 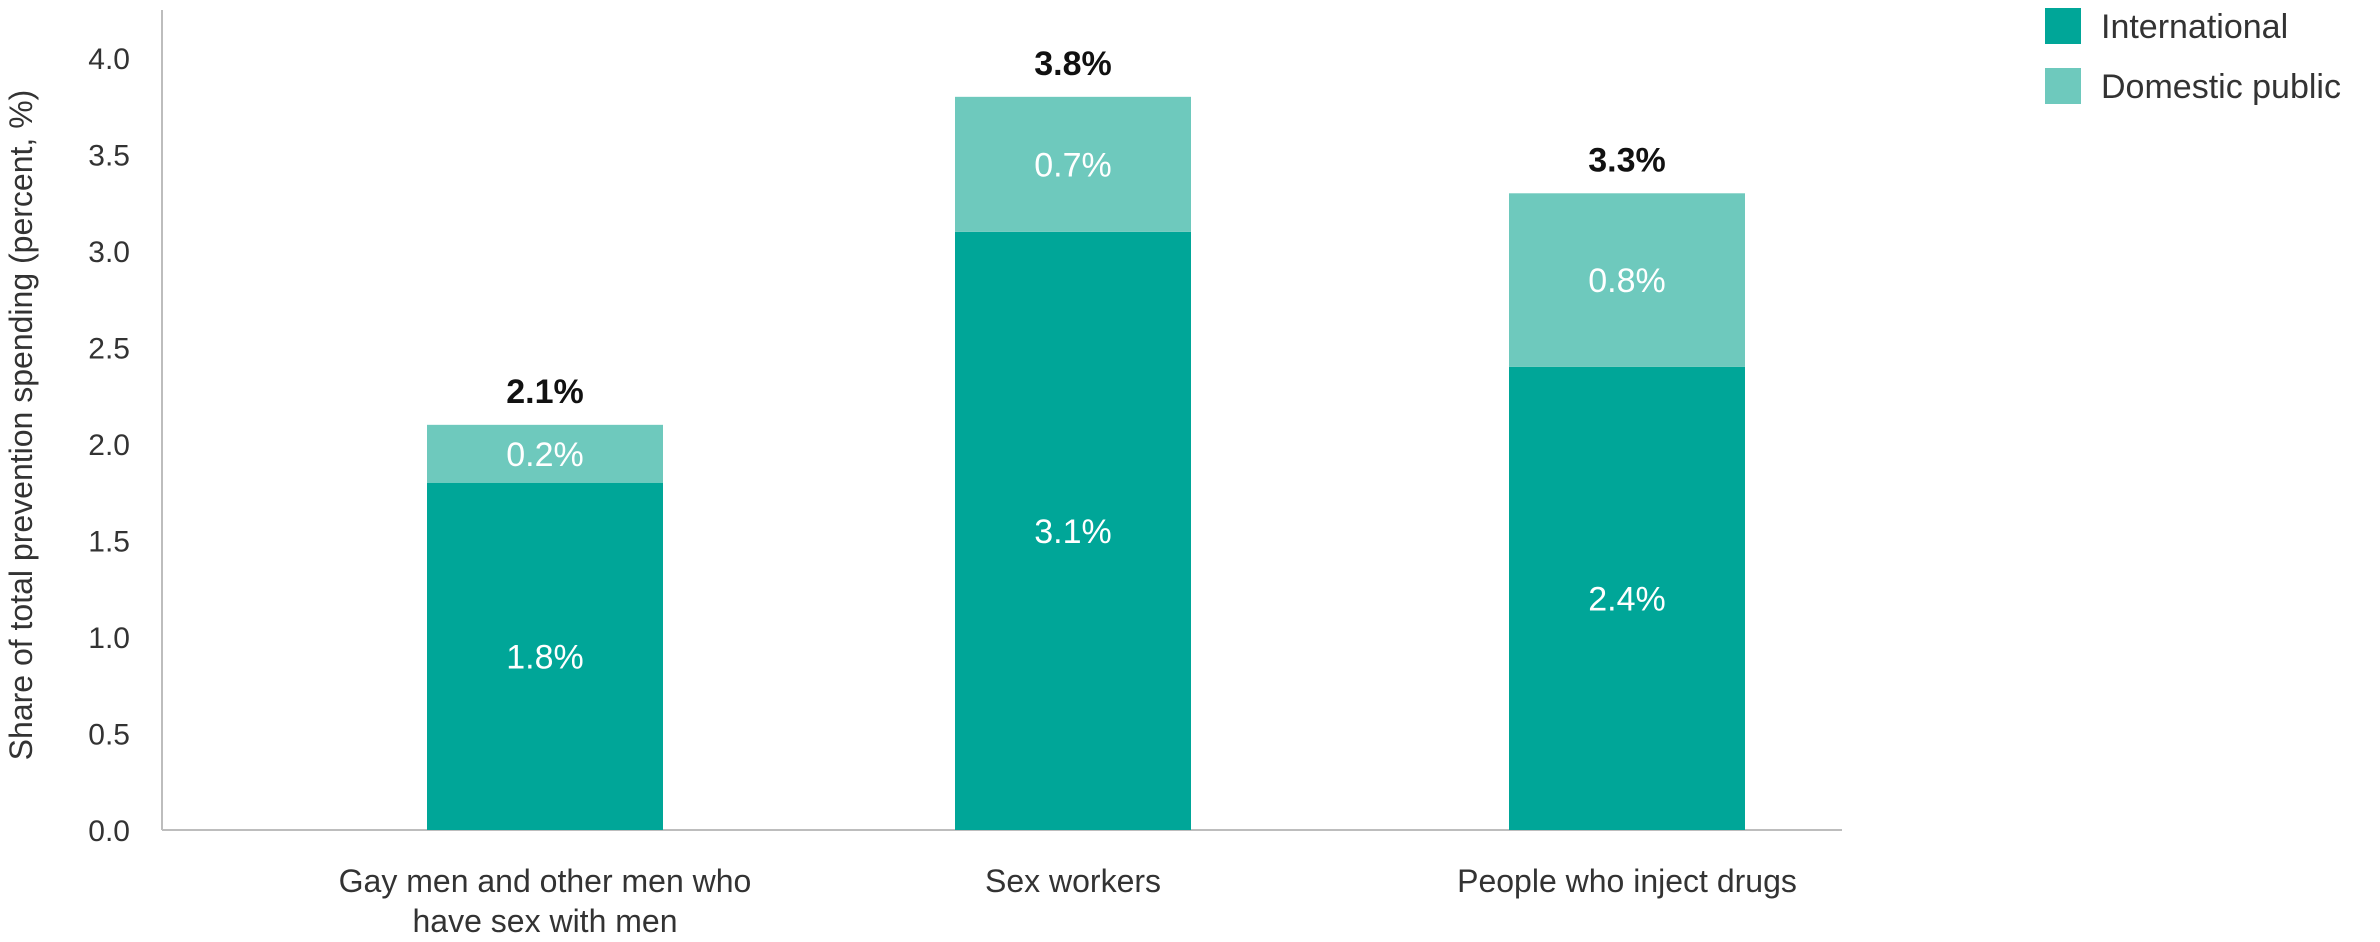 I want to click on legend-label: Domestic public, so click(x=2221, y=87).